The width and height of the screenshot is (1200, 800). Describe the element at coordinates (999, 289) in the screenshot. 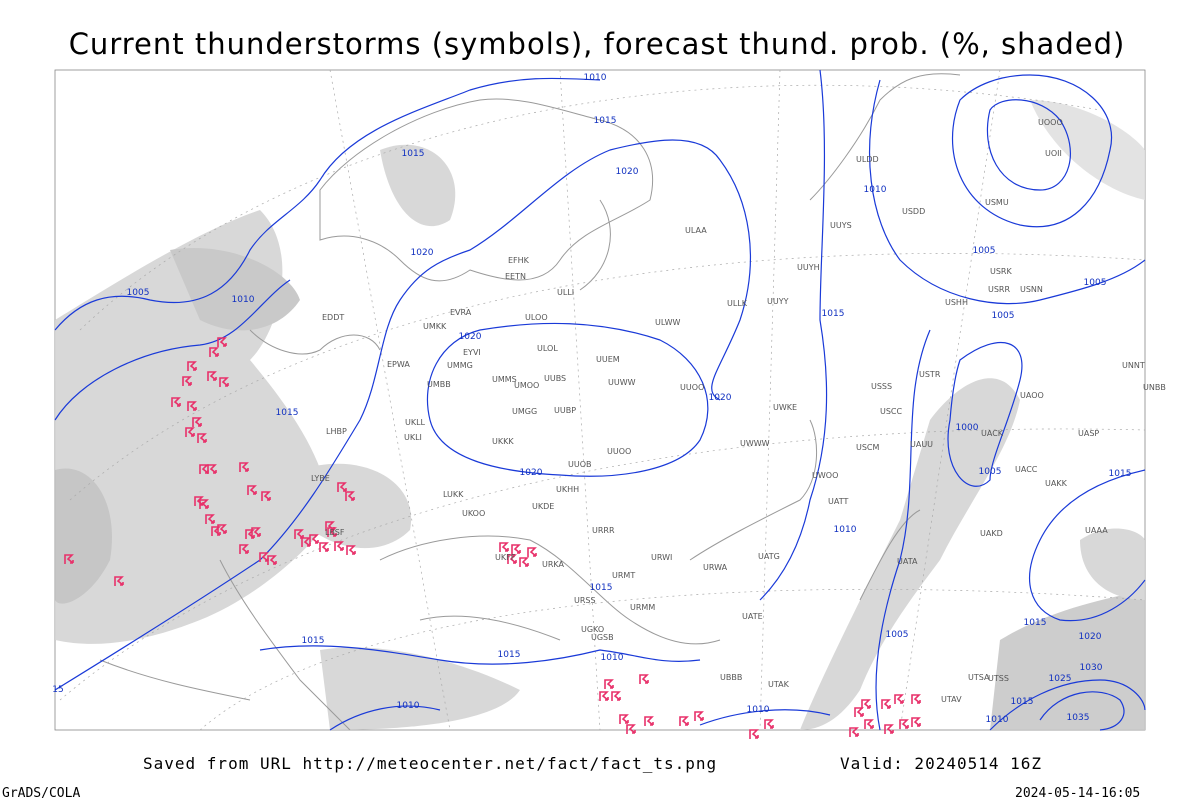

I see `station-code: USRR` at that location.